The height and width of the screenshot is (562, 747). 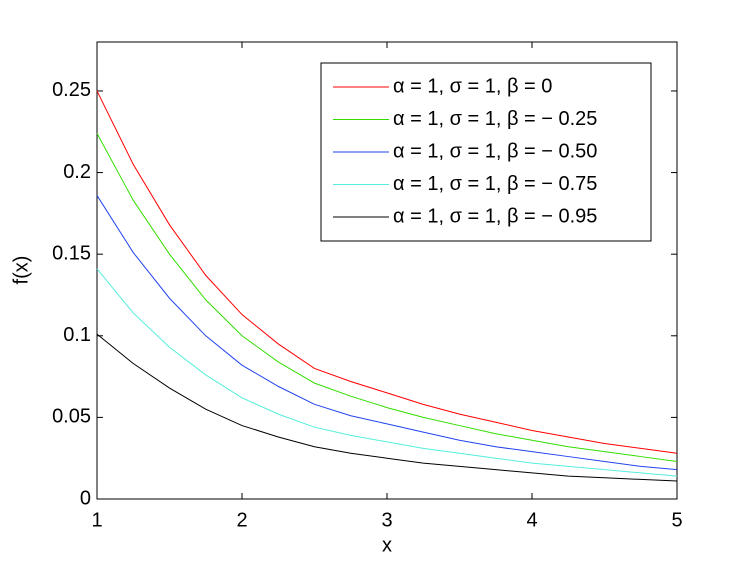 What do you see at coordinates (531, 520) in the screenshot?
I see `x-tick-label: 4` at bounding box center [531, 520].